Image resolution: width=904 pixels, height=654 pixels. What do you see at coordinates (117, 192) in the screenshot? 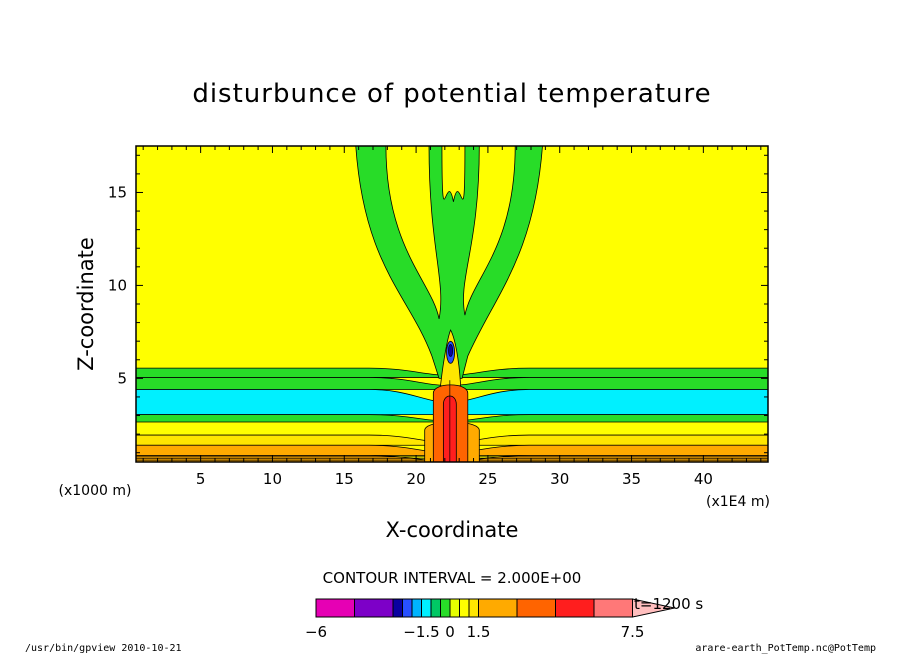
I see `y-tick-label: 15` at bounding box center [117, 192].